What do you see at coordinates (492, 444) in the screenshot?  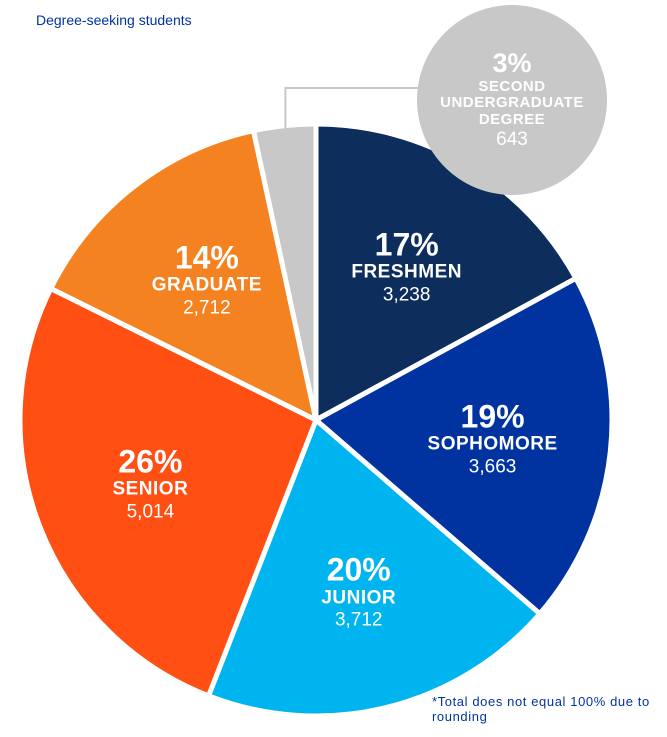 I see `category-label: SOPHOMORE` at bounding box center [492, 444].